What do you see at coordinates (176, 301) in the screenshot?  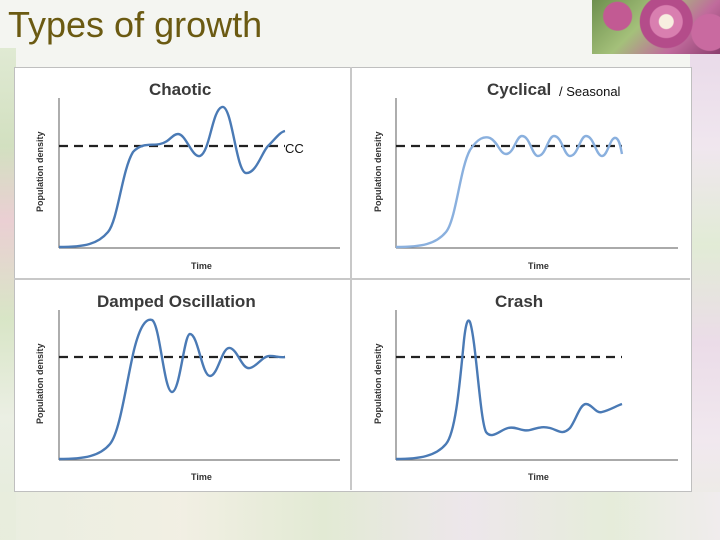 I see `panel-title-damped: Damped Oscillation` at bounding box center [176, 301].